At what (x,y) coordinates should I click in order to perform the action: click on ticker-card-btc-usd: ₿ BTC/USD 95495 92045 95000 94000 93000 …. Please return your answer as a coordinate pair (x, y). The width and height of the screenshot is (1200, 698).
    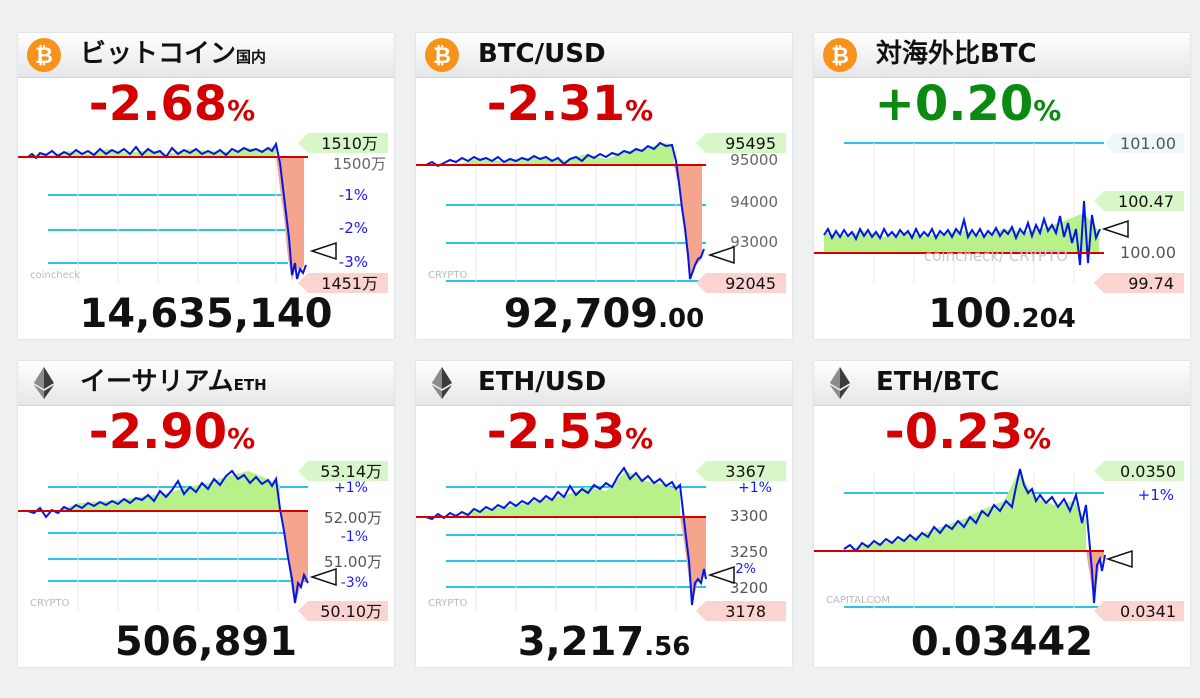
    Looking at the image, I should click on (604, 186).